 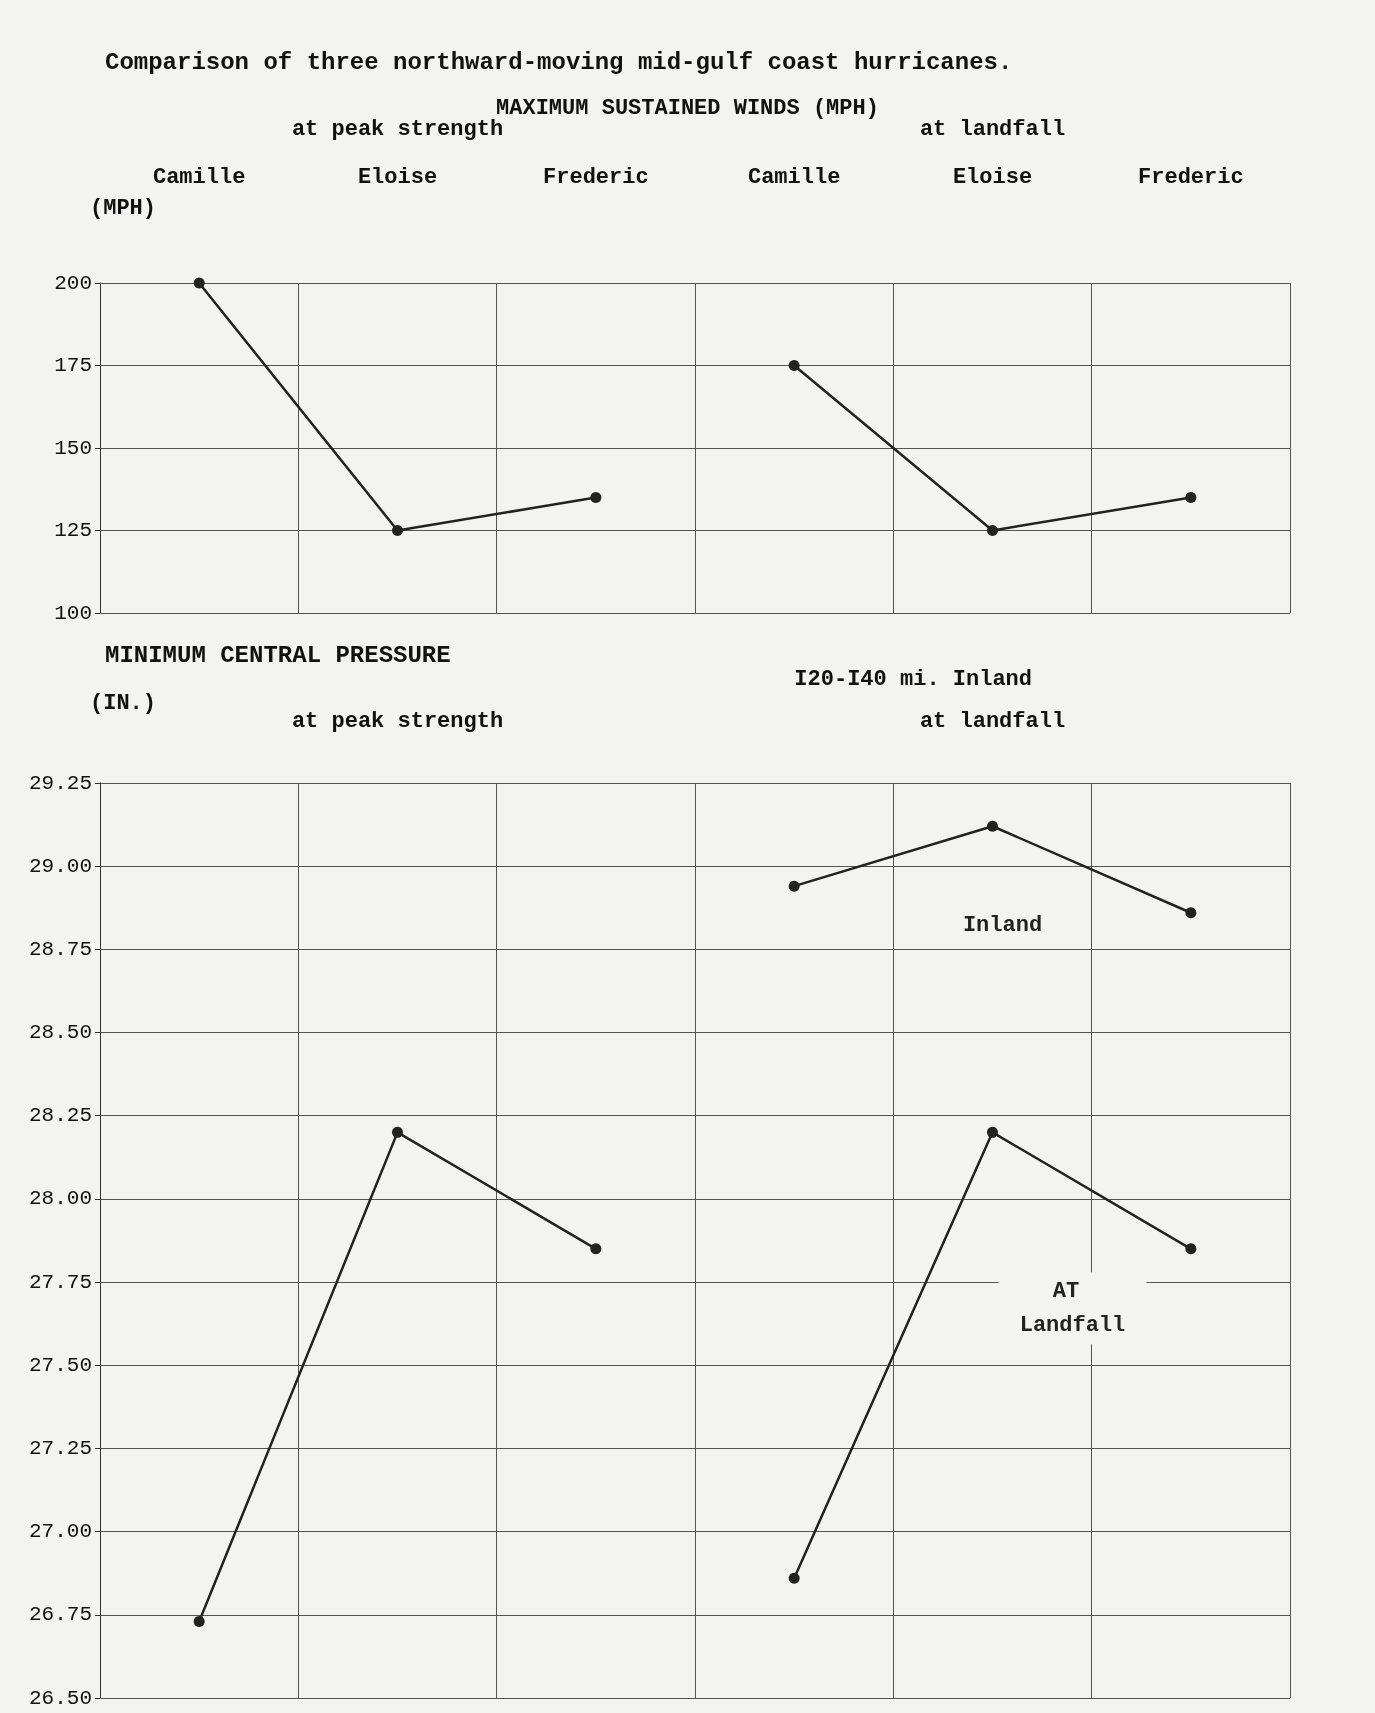 What do you see at coordinates (60, 1532) in the screenshot?
I see `y-tick-label: 27.00` at bounding box center [60, 1532].